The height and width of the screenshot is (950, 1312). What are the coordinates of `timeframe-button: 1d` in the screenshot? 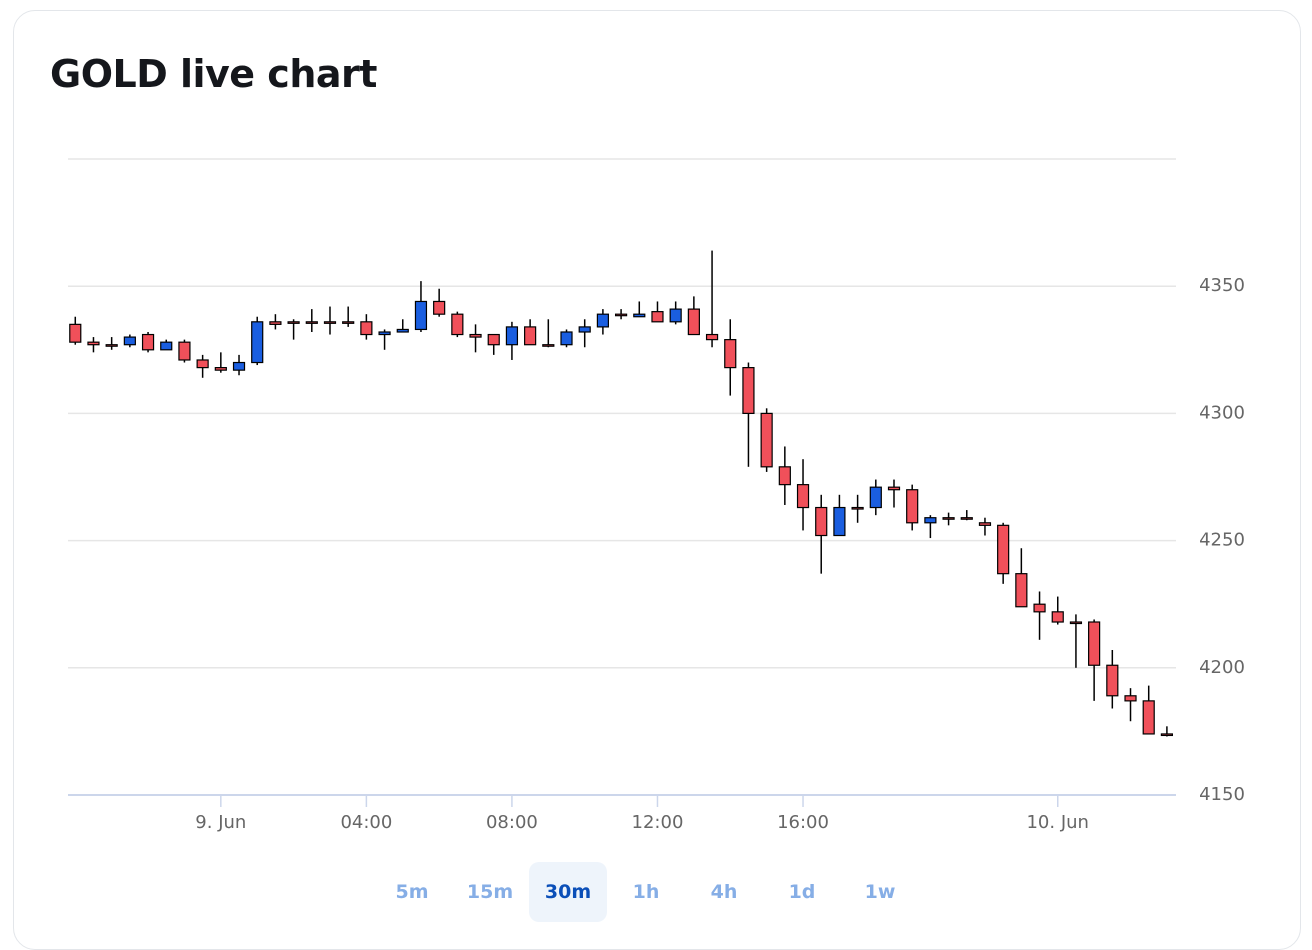 It's located at (802, 892).